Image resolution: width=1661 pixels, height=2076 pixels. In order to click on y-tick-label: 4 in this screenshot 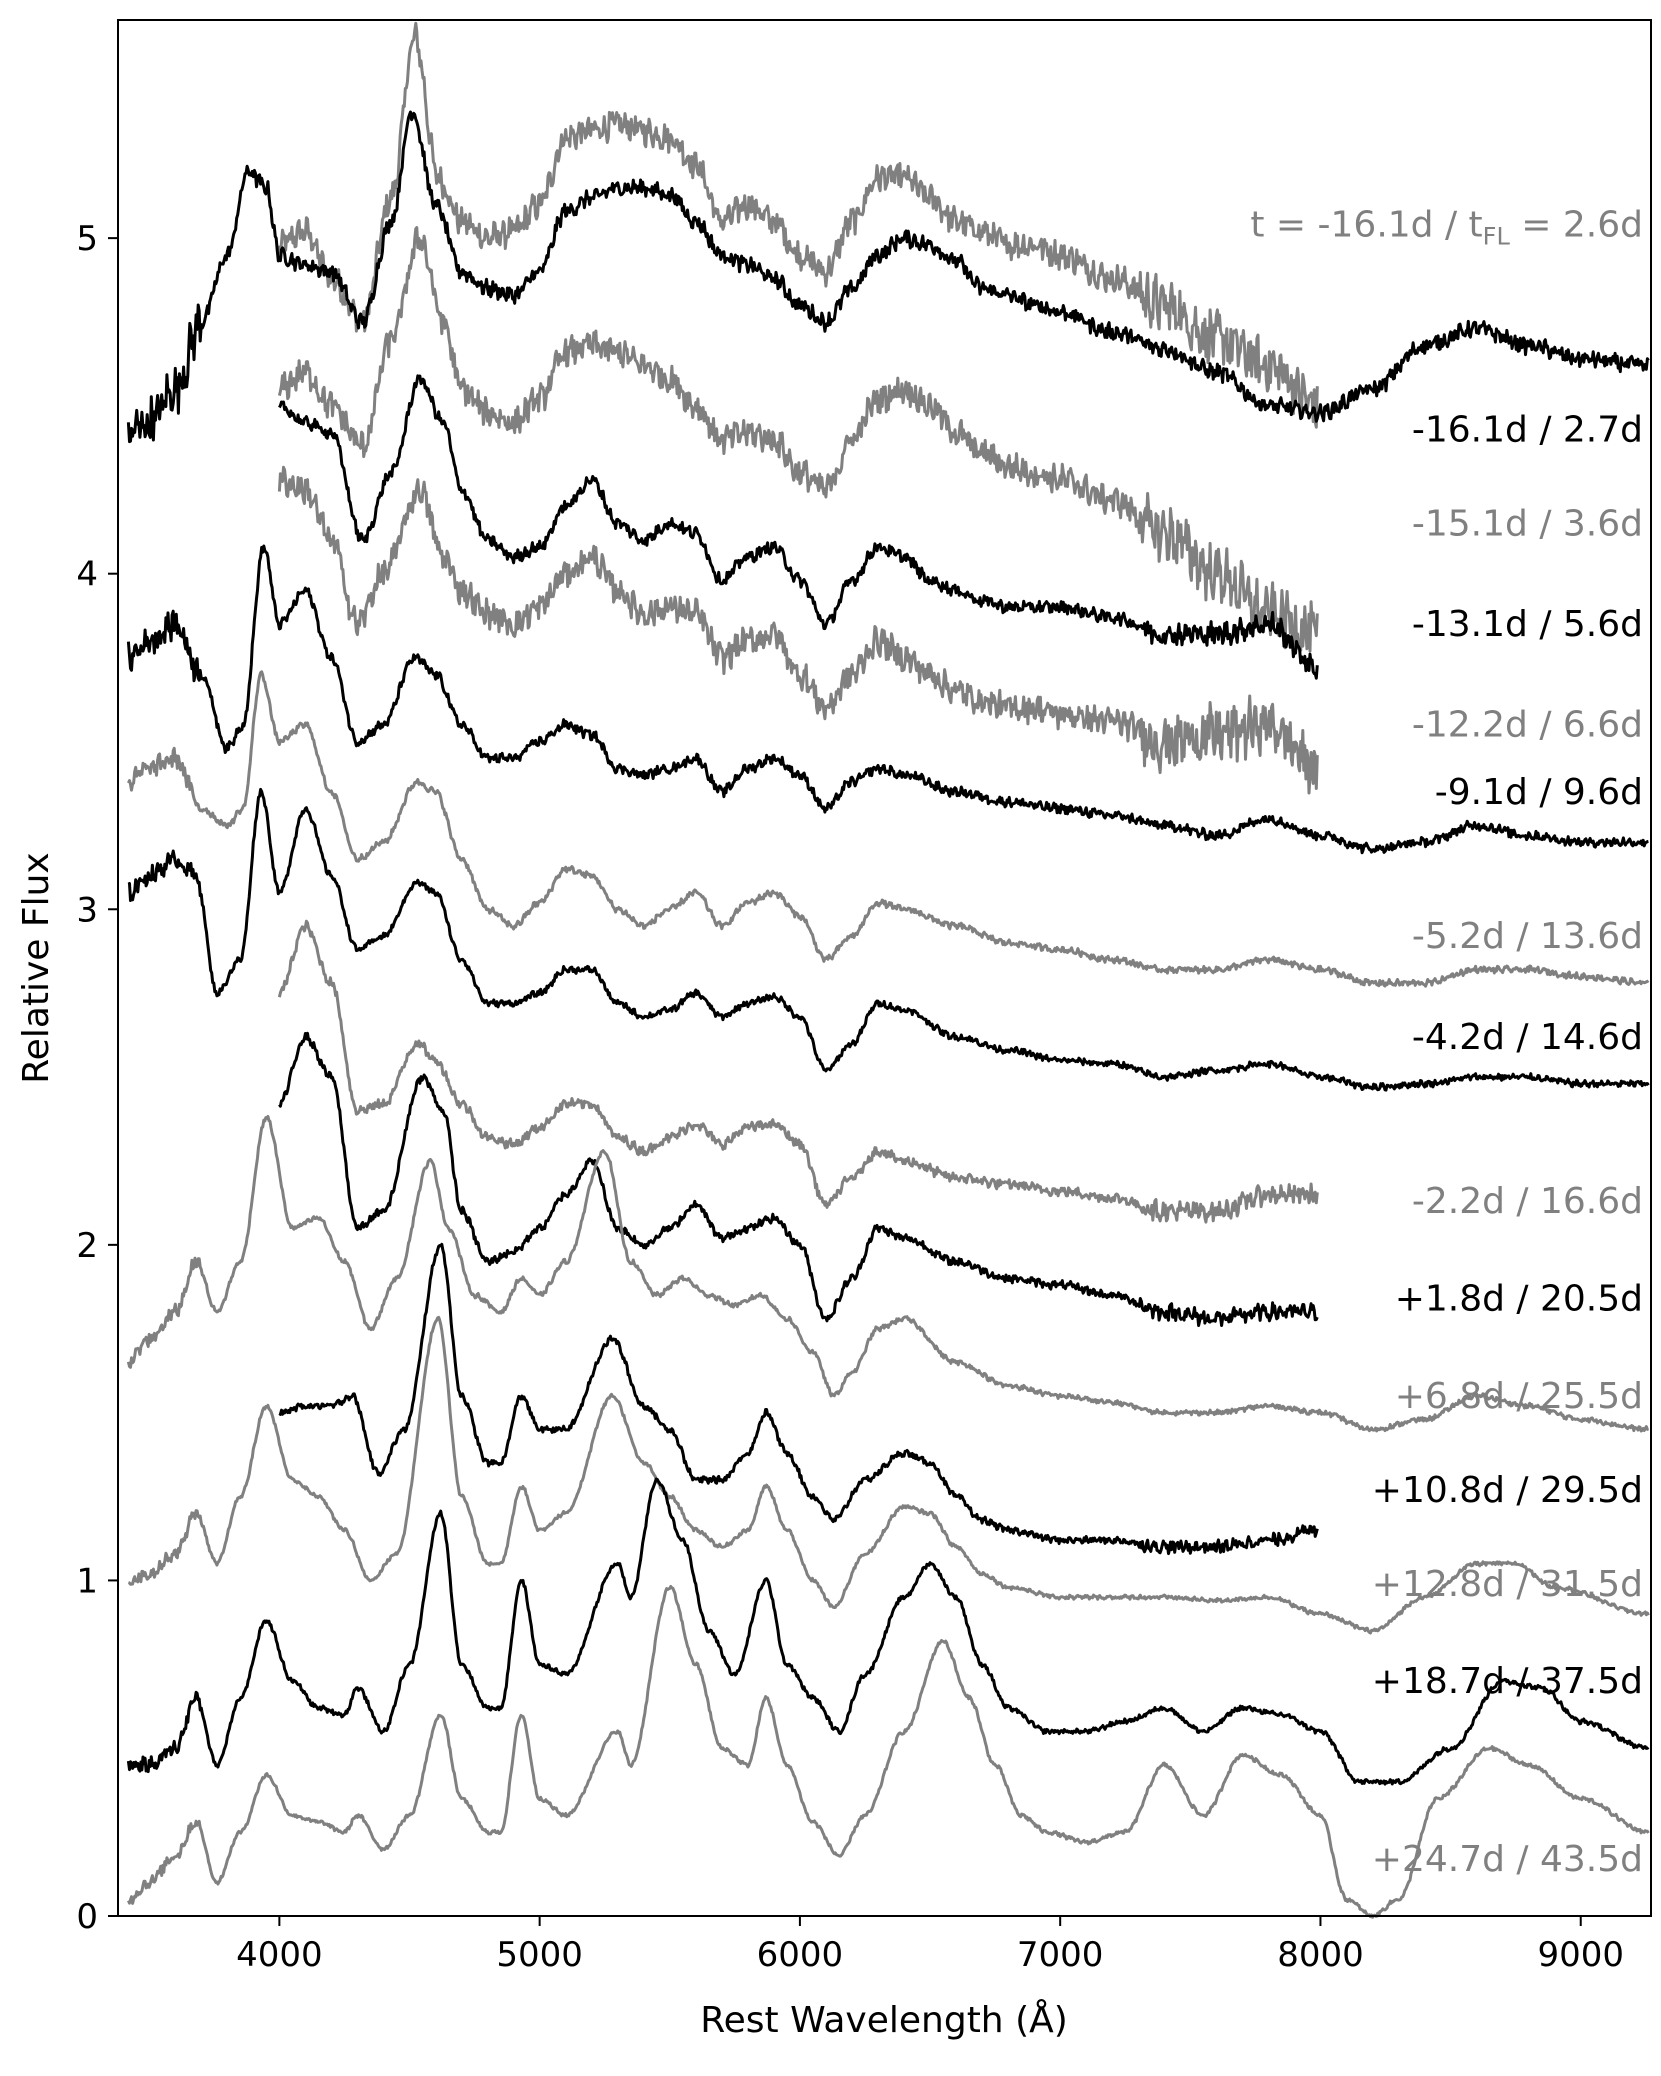, I will do `click(87, 575)`.